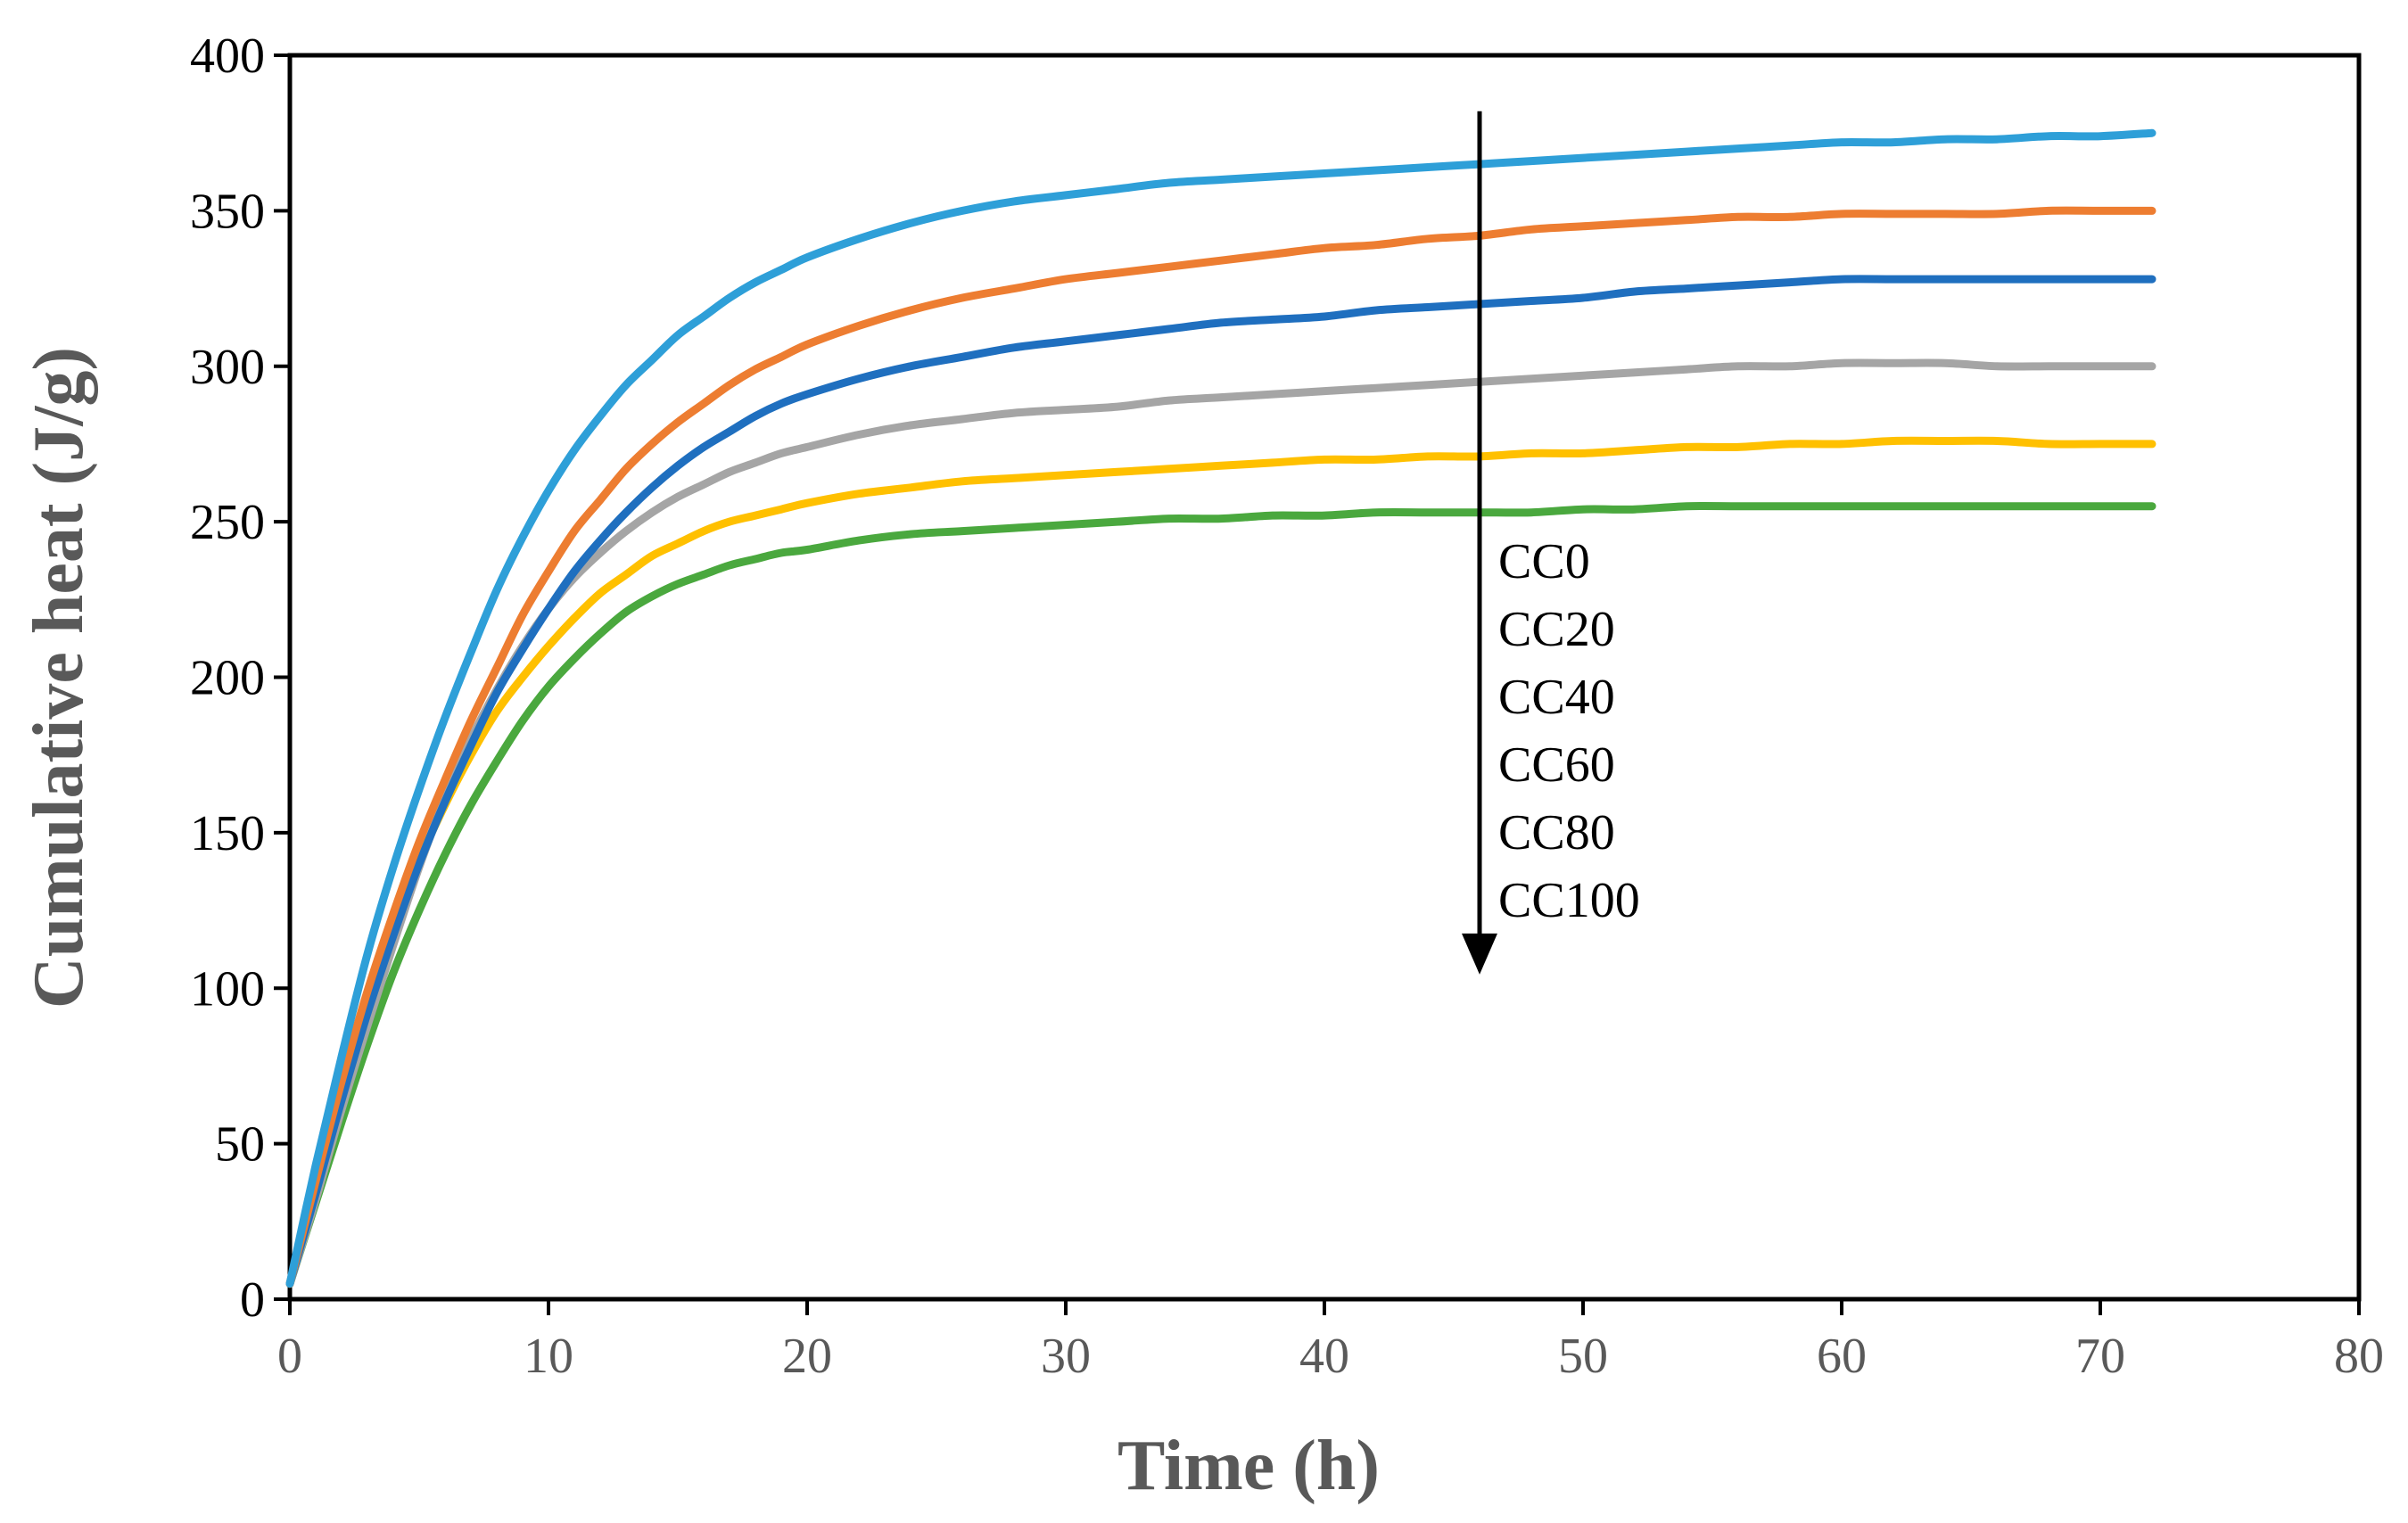 The height and width of the screenshot is (1523, 2408). What do you see at coordinates (227, 833) in the screenshot?
I see `y-tick-label: 150` at bounding box center [227, 833].